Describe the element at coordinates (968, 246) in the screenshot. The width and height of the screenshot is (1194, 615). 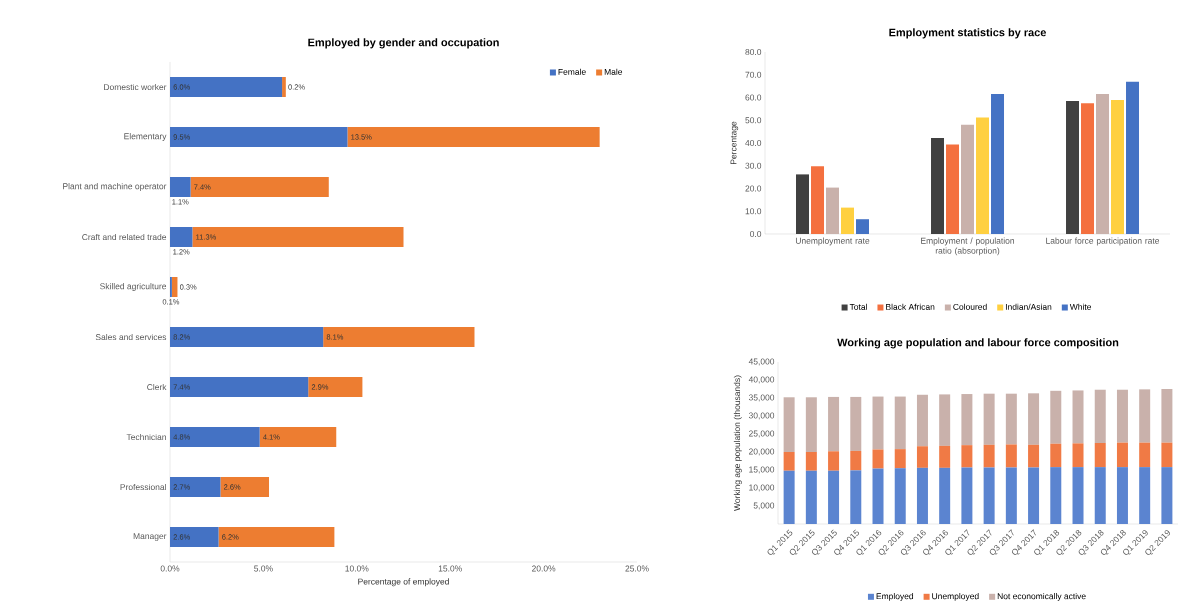
I see `x-tick-label: Employment / population ratio (absorption)` at that location.